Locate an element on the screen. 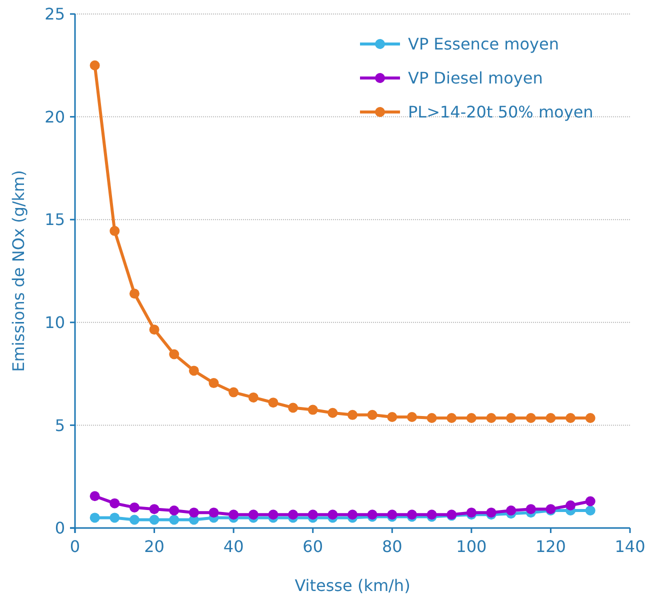 The width and height of the screenshot is (656, 603). y-tick-label: 5 is located at coordinates (59, 425).